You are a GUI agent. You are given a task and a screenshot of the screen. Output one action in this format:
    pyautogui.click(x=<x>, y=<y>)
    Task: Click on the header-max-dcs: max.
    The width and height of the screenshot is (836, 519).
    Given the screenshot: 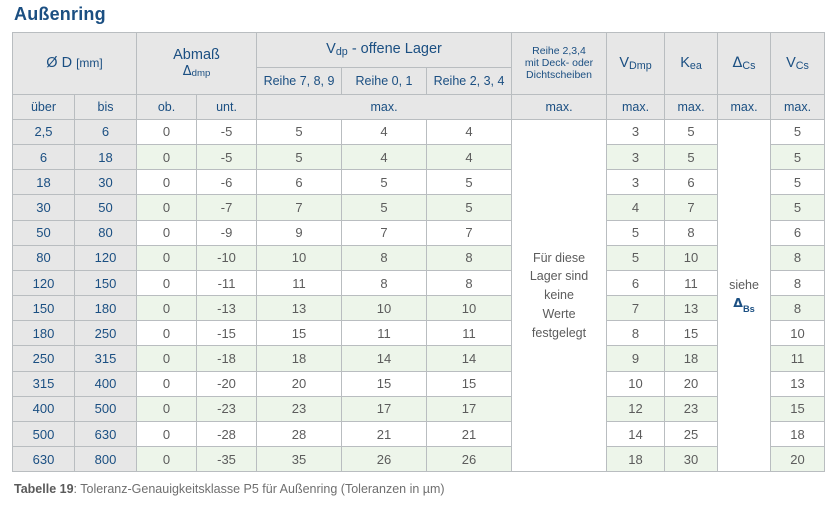 What is the action you would take?
    pyautogui.click(x=744, y=106)
    